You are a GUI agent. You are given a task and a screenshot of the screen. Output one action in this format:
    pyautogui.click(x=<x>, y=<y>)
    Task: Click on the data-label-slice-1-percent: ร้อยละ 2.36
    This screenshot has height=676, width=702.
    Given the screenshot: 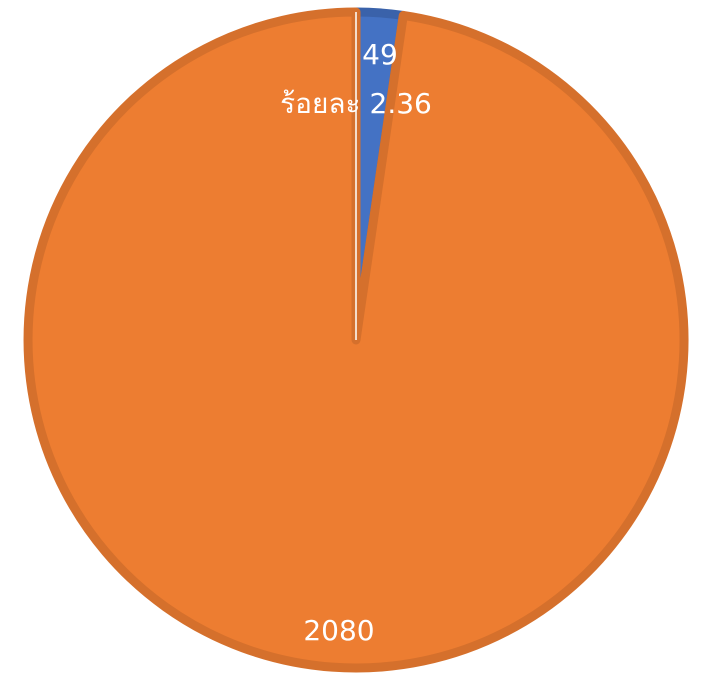 What is the action you would take?
    pyautogui.click(x=356, y=103)
    